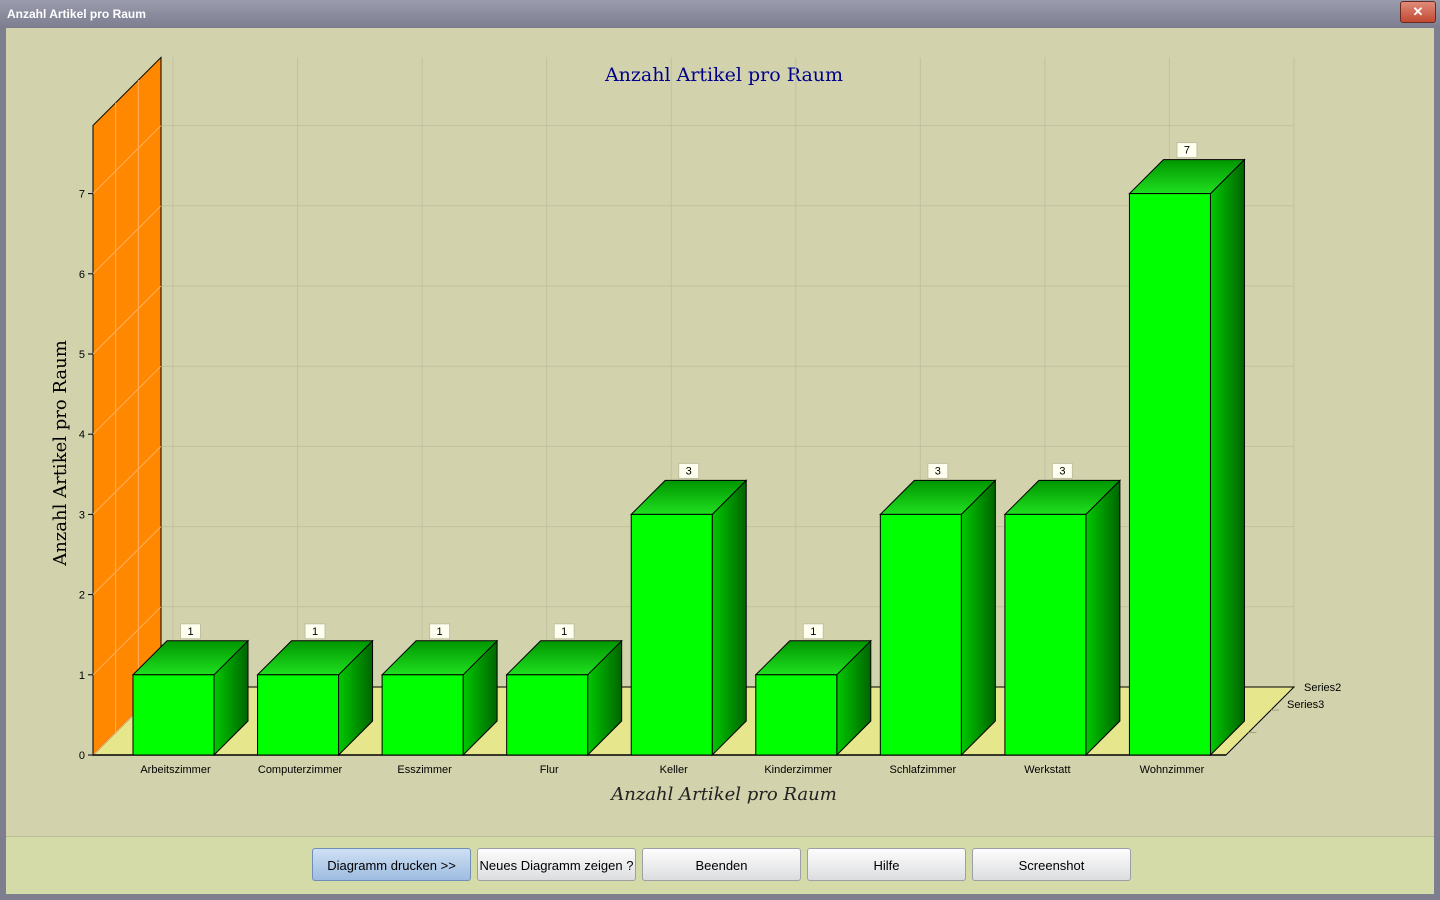 This screenshot has height=900, width=1440. Describe the element at coordinates (556, 864) in the screenshot. I see `new-chart-button: Neues Diagramm zeigen ?` at that location.